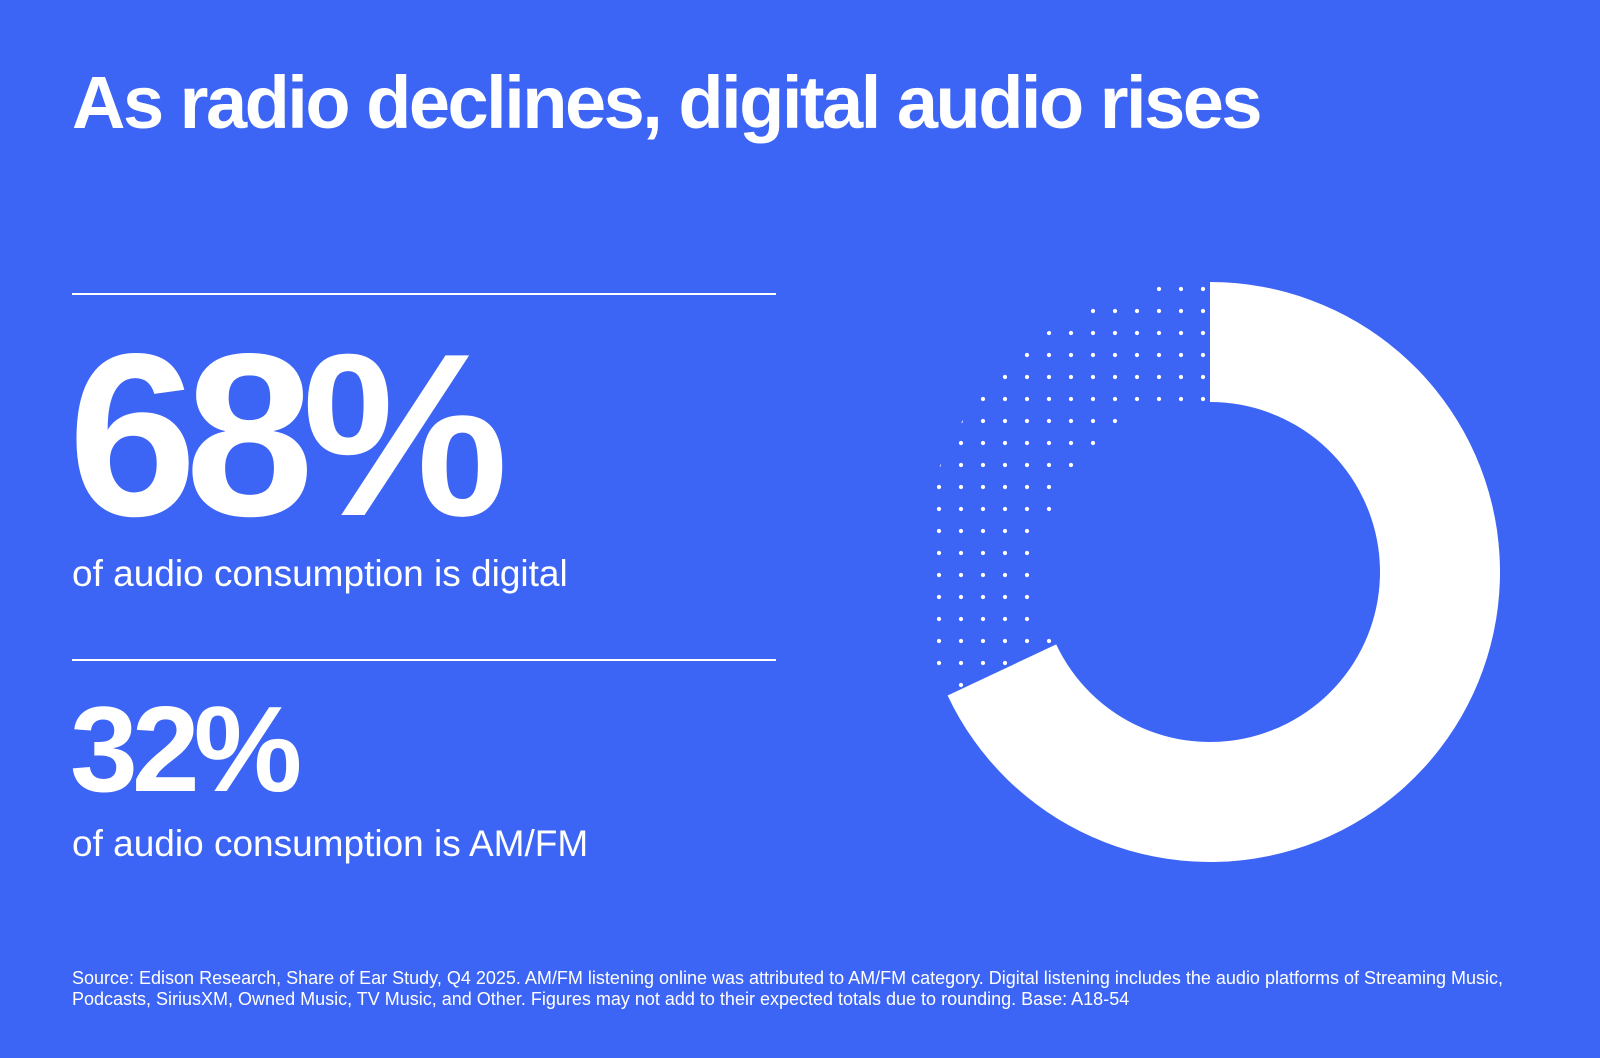 Image resolution: width=1600 pixels, height=1058 pixels. I want to click on divider-top, so click(424, 294).